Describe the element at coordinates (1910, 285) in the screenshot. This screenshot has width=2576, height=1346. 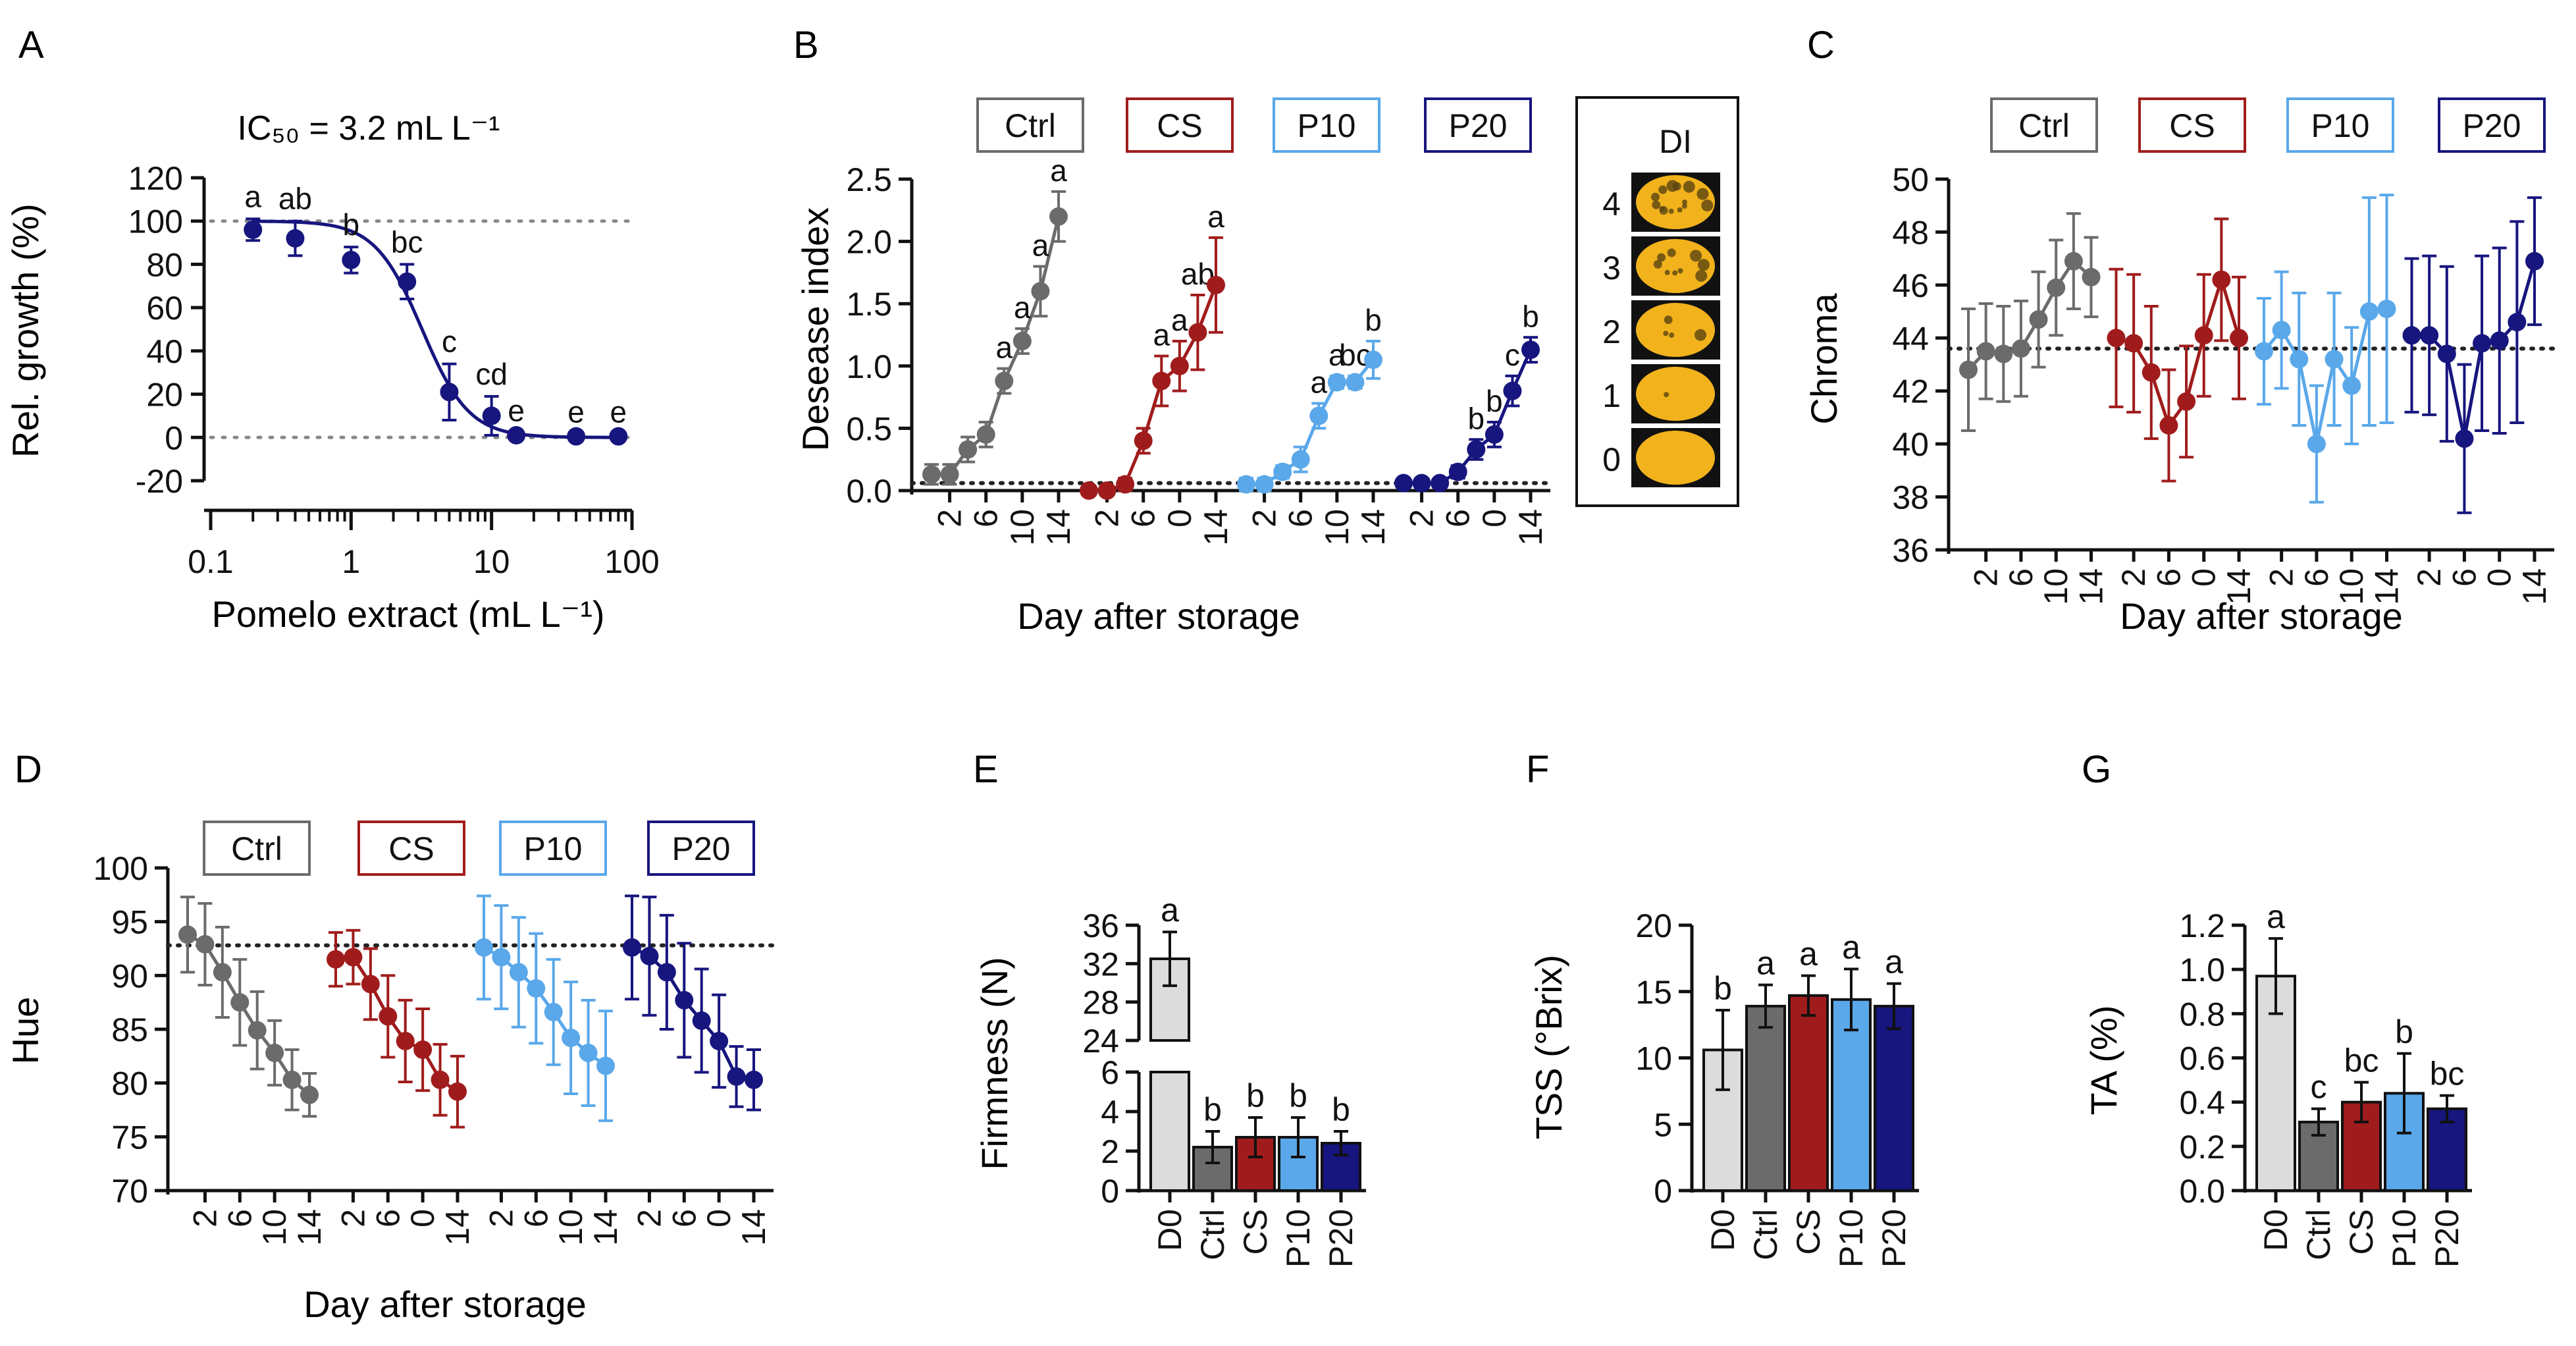
I see `panel-c-y-tick-label: 46` at that location.